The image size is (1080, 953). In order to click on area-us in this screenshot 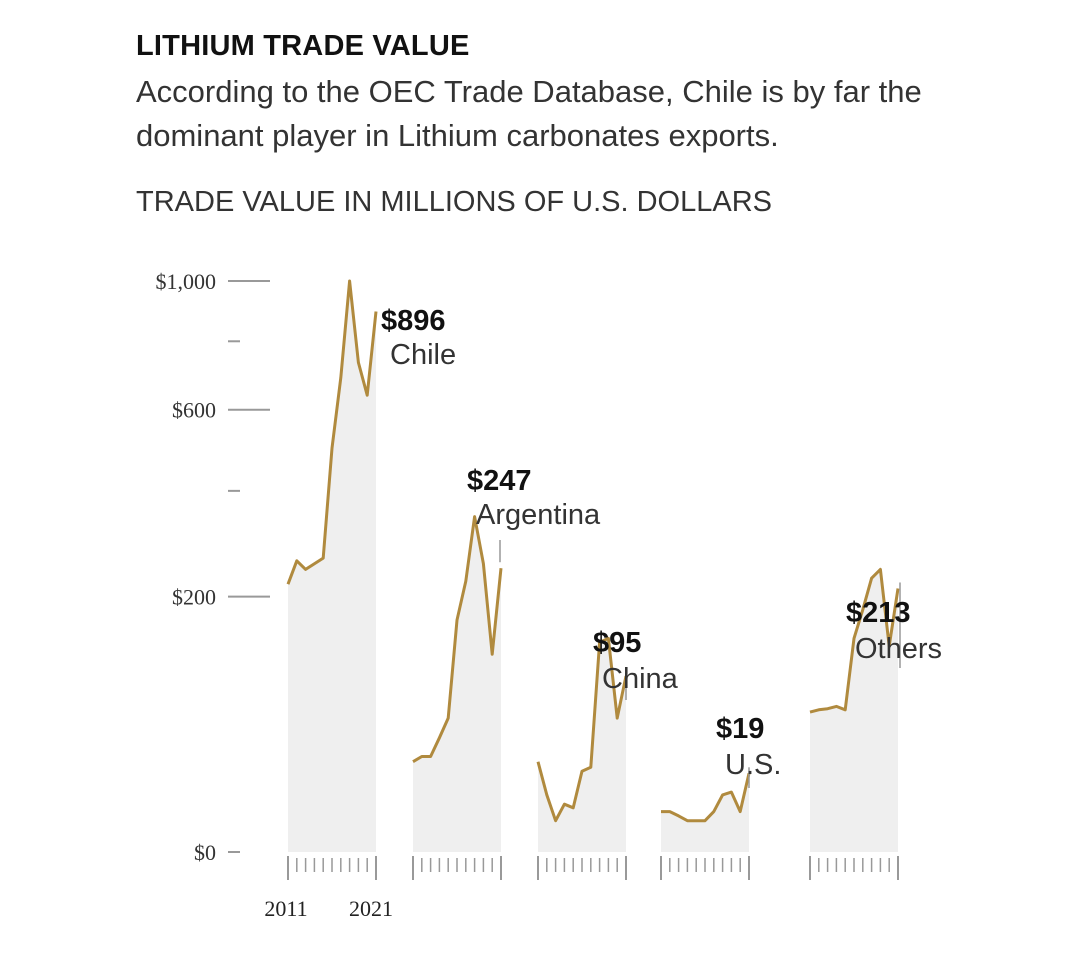, I will do `click(705, 812)`.